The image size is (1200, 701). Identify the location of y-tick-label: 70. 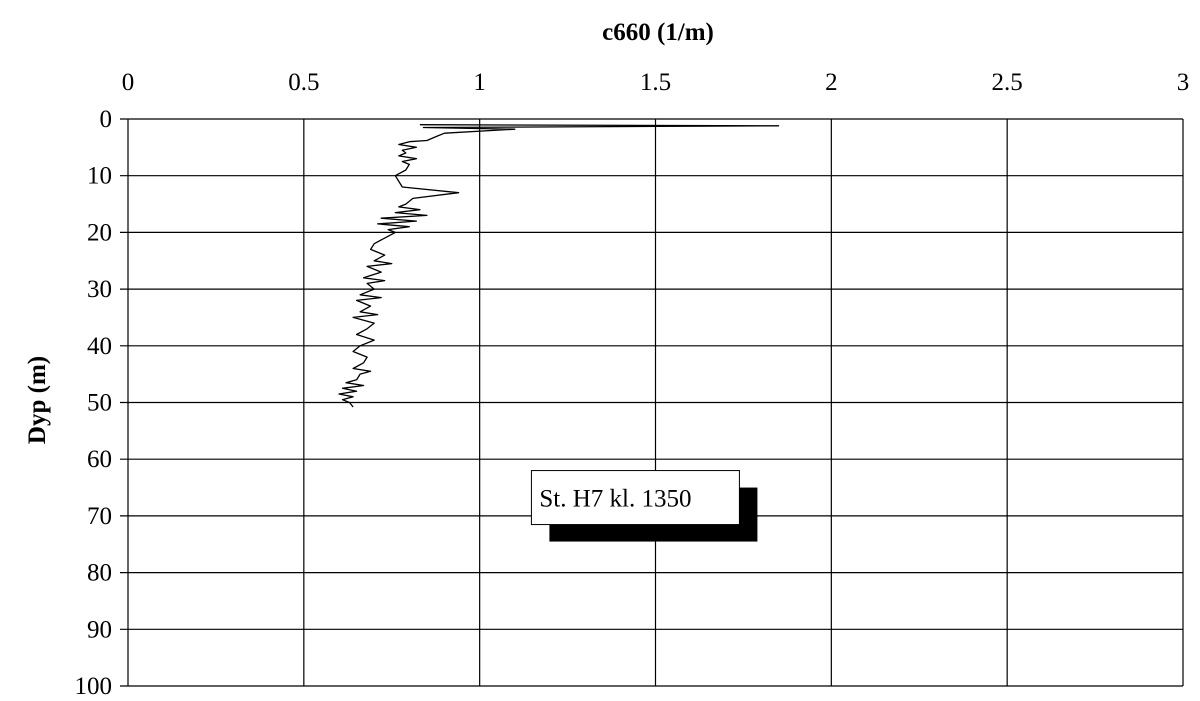
(99, 516).